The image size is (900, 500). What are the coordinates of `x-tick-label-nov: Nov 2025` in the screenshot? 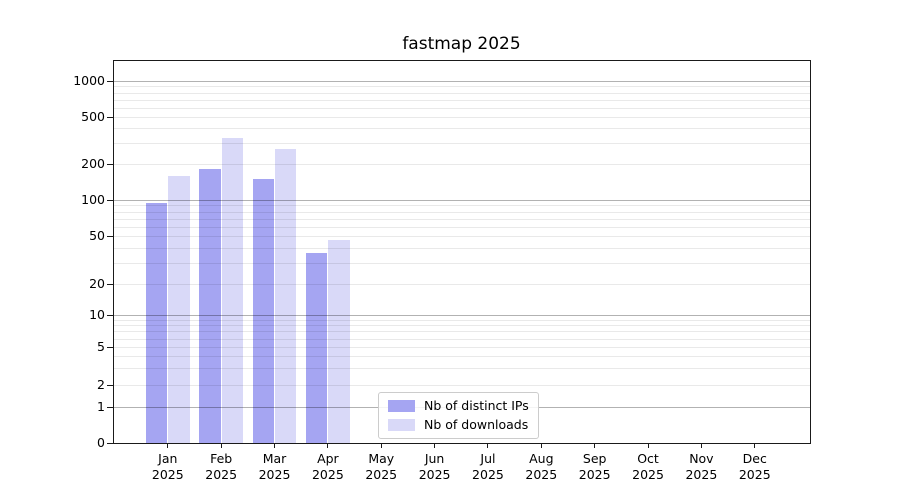 It's located at (701, 466).